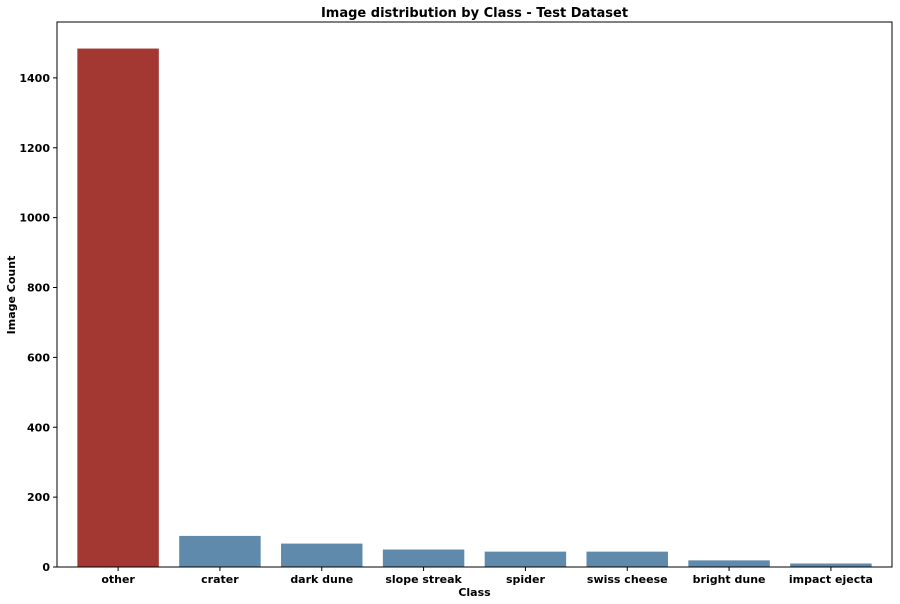 The height and width of the screenshot is (604, 900). Describe the element at coordinates (627, 559) in the screenshot. I see `bar-swiss-cheese` at that location.